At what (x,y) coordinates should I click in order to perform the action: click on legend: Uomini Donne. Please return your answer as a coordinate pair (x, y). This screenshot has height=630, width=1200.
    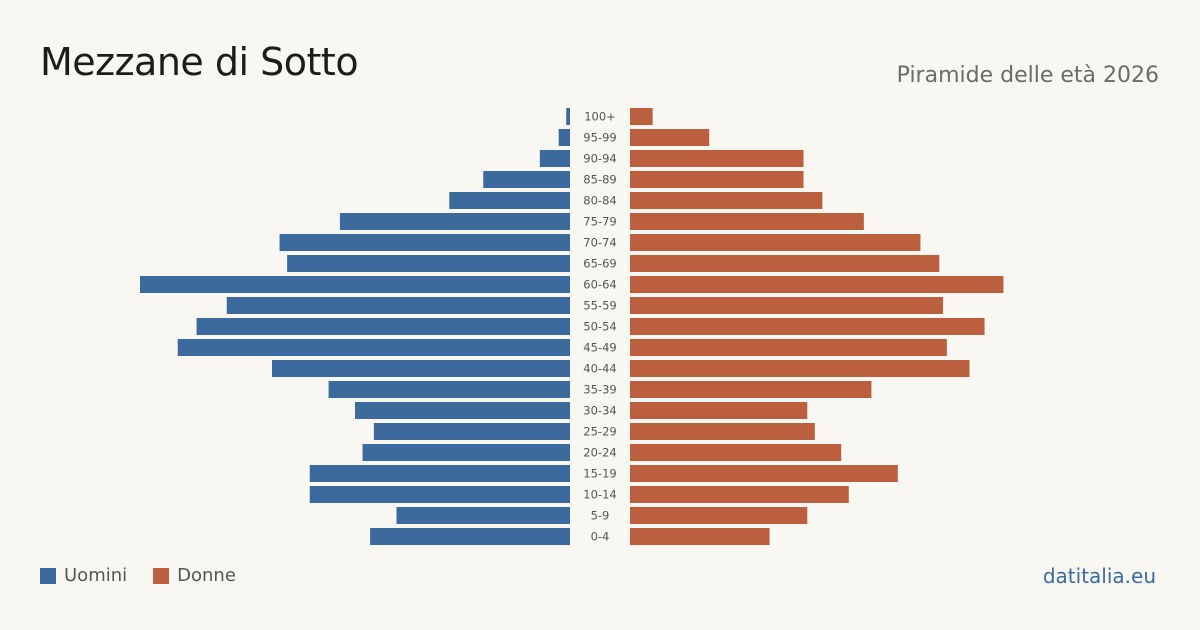
    Looking at the image, I should click on (151, 575).